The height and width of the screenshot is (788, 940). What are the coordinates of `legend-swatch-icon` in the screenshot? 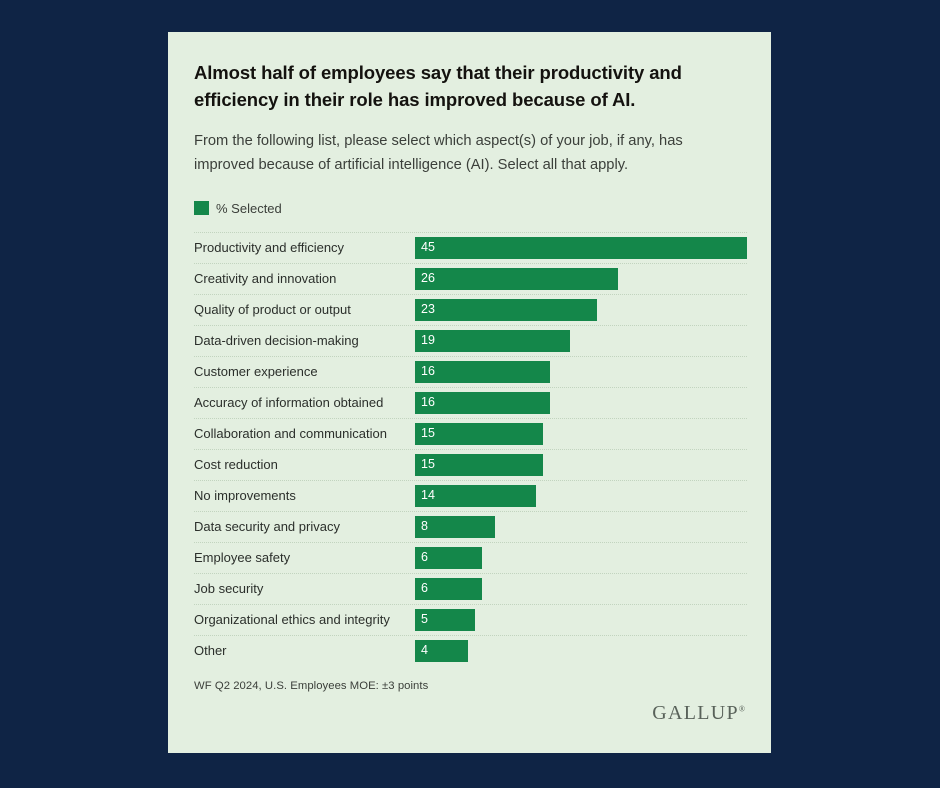 It's located at (201, 208).